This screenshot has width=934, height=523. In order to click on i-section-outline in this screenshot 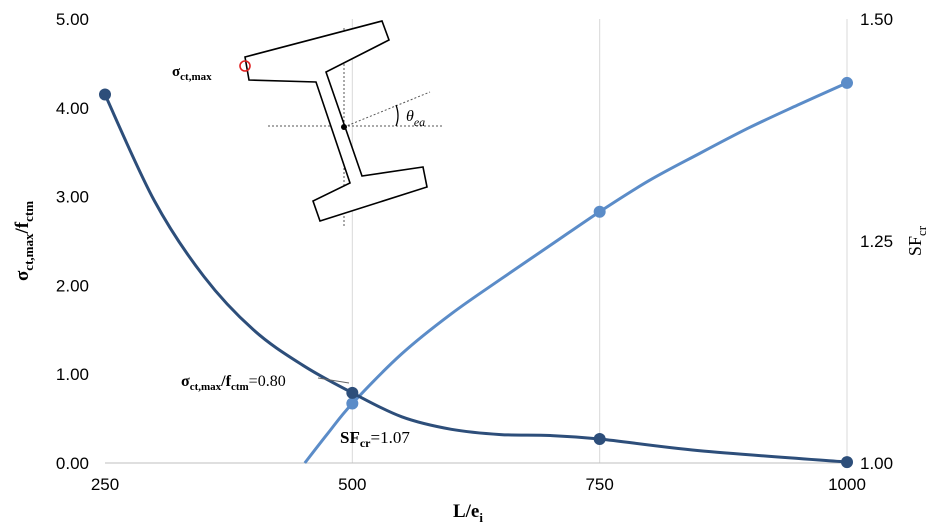, I will do `click(336, 121)`.